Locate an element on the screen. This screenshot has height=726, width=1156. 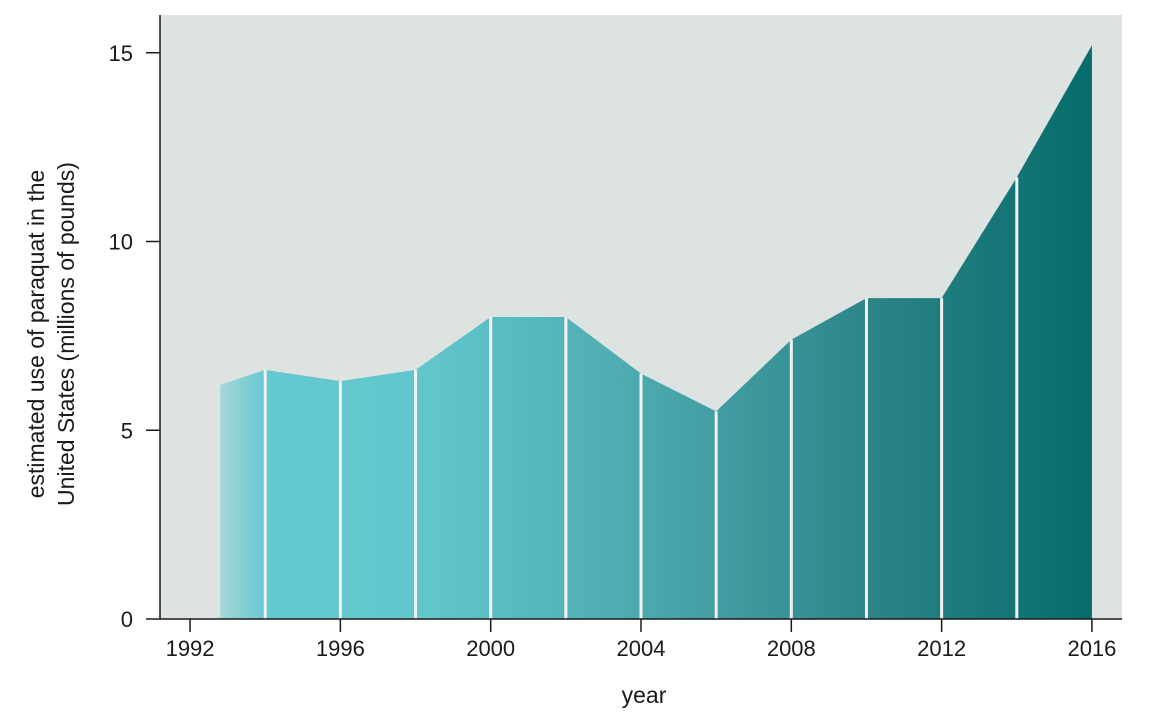
y-tick-label: 5 is located at coordinates (127, 430).